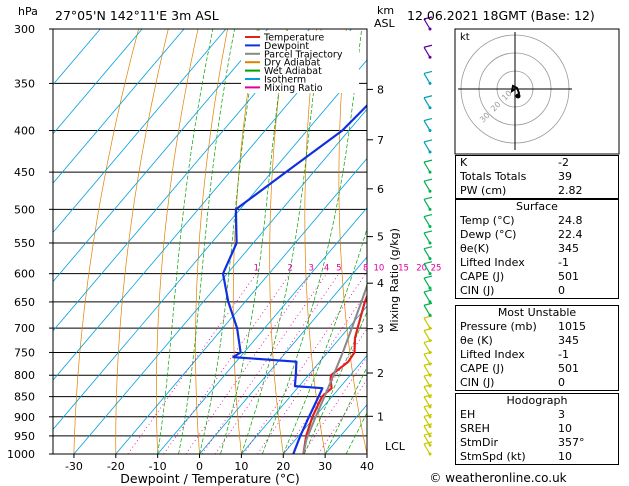 Image resolution: width=629 pixels, height=486 pixels. Describe the element at coordinates (497, 478) in the screenshot. I see `copyright: © weatheronline.co.uk` at that location.